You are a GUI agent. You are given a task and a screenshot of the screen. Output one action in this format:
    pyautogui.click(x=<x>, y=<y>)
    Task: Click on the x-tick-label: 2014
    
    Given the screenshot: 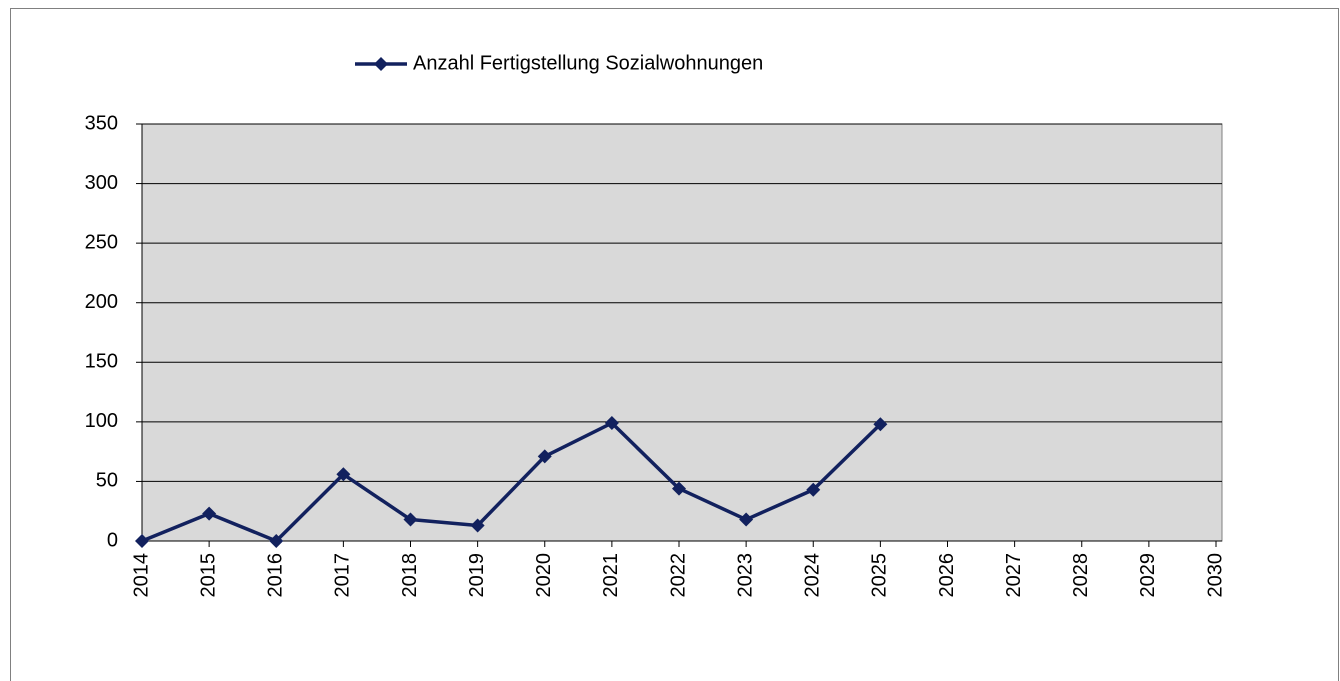 What is the action you would take?
    pyautogui.click(x=141, y=575)
    